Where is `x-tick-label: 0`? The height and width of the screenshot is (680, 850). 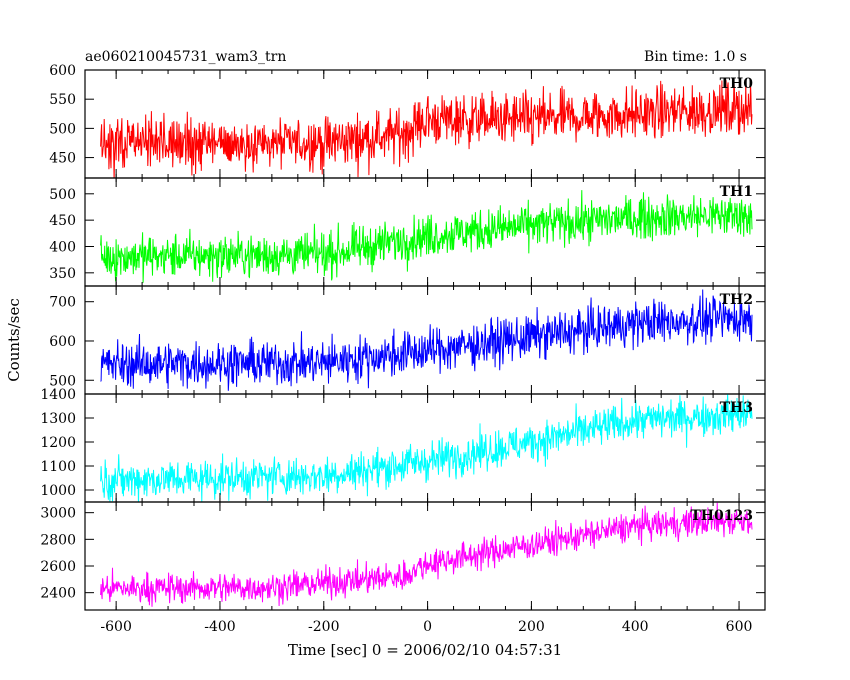
x-tick-label: 0 is located at coordinates (427, 627).